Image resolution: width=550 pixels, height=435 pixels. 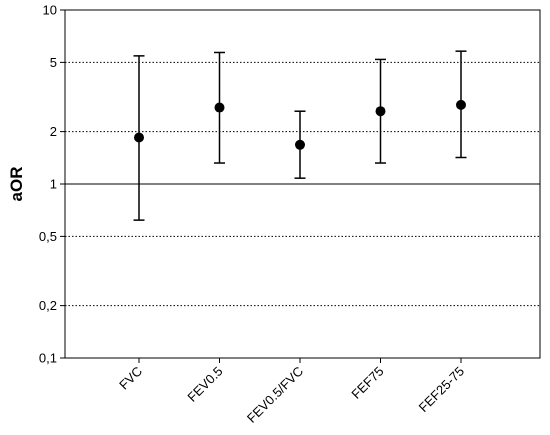 What do you see at coordinates (48, 358) in the screenshot?
I see `y-tick-label: 0,1` at bounding box center [48, 358].